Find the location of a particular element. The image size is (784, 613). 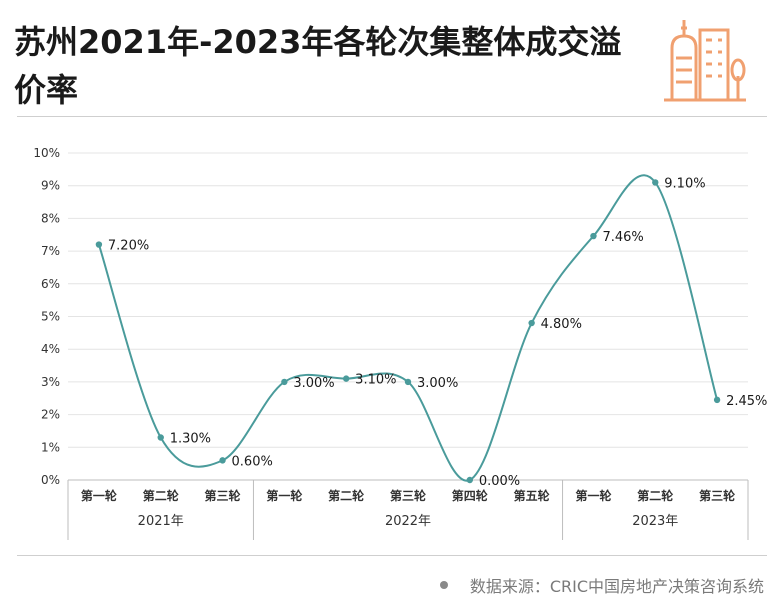

y-tick-label: 5% is located at coordinates (50, 317).